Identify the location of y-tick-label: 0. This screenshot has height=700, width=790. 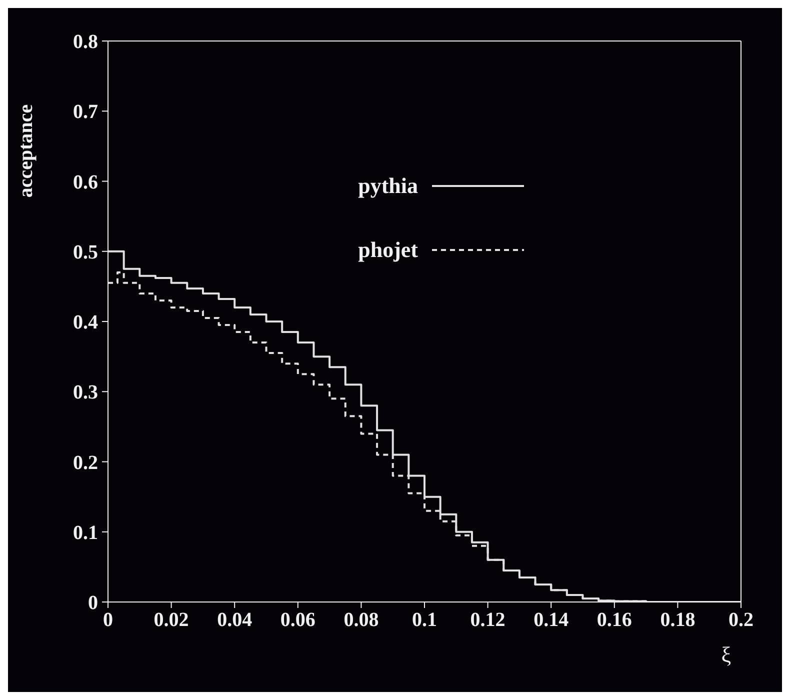
(93, 603).